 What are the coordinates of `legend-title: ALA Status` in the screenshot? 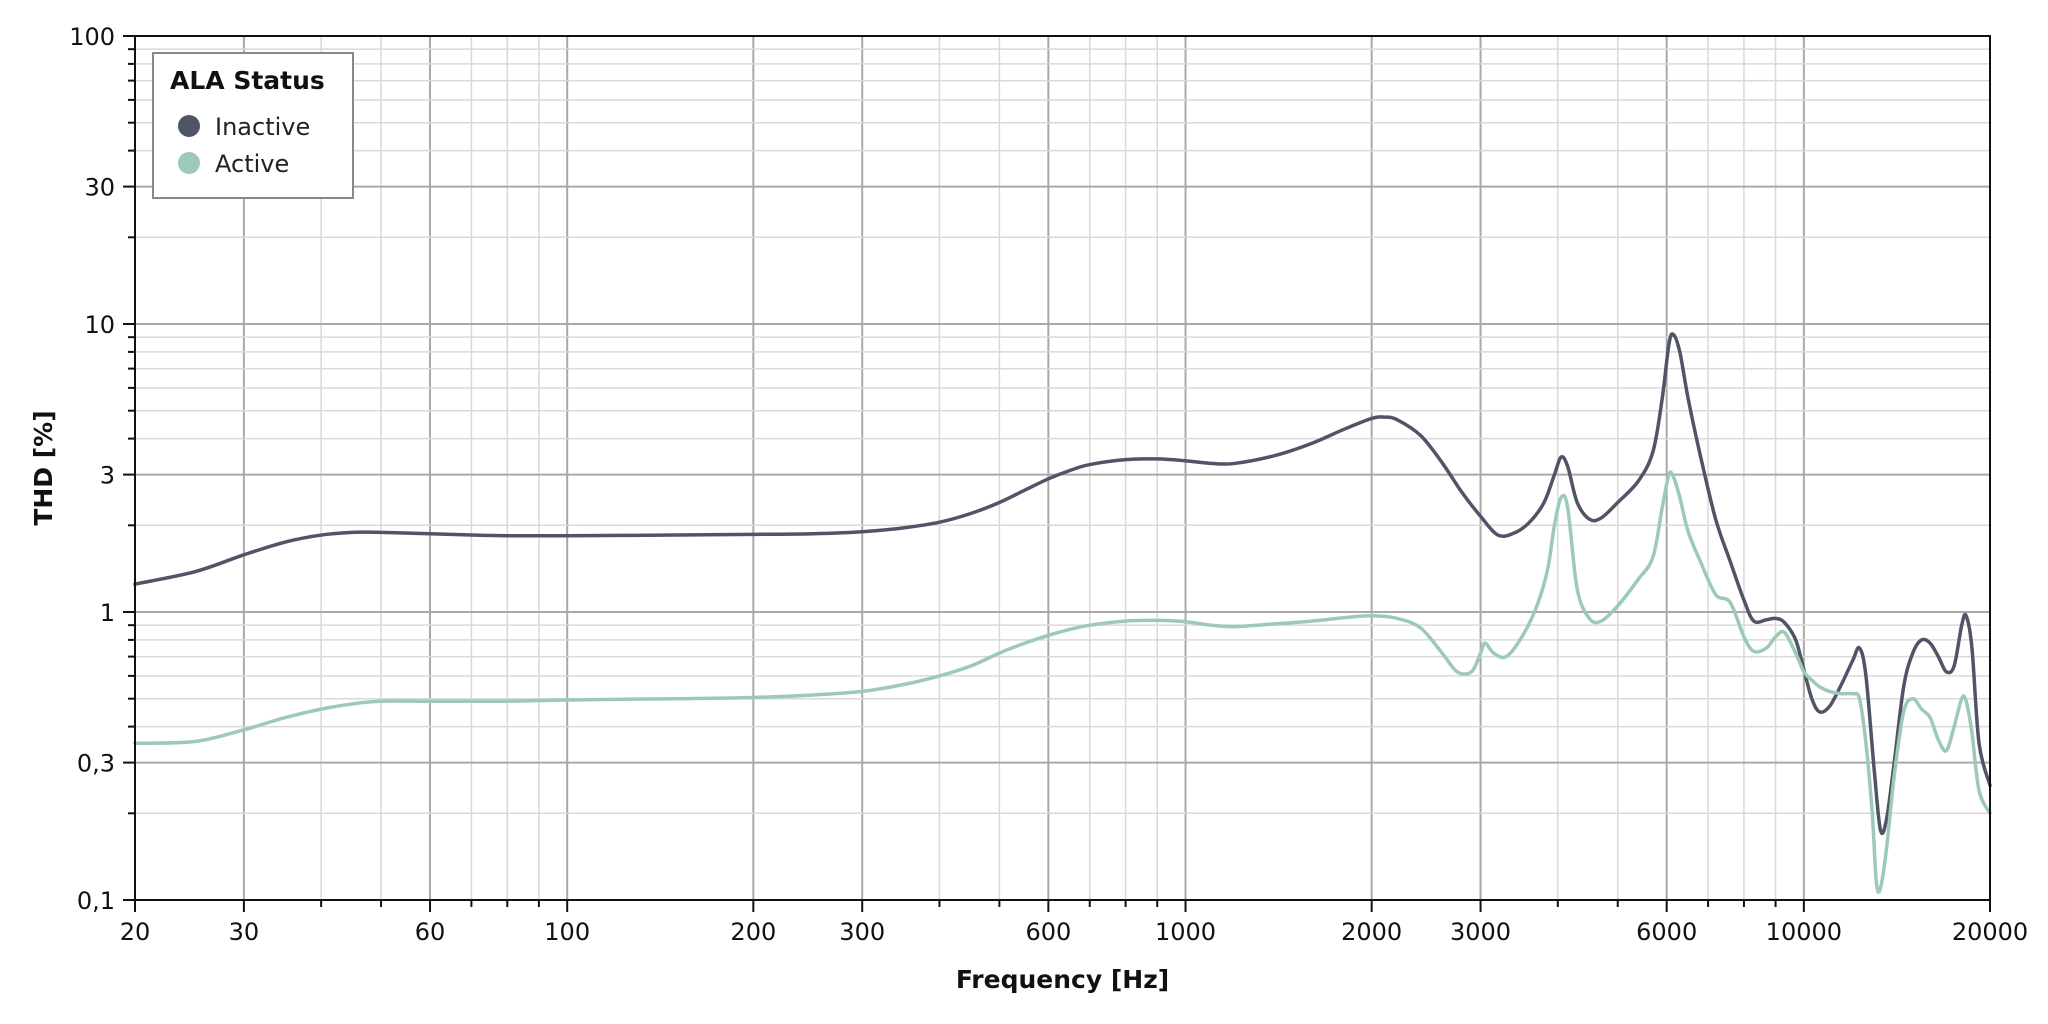 It's located at (247, 80).